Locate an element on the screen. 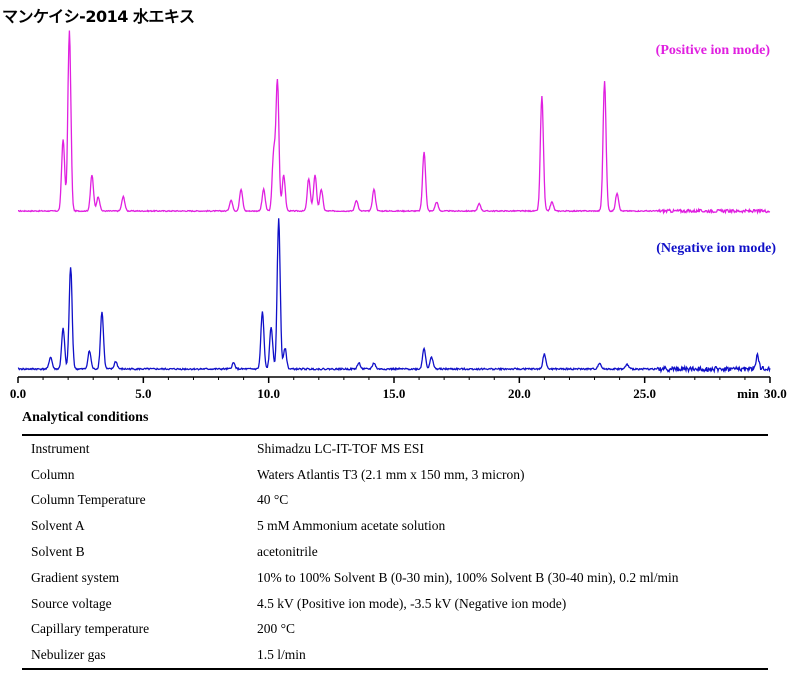 The width and height of the screenshot is (798, 677). x-tick-label: 0.0 is located at coordinates (18, 393).